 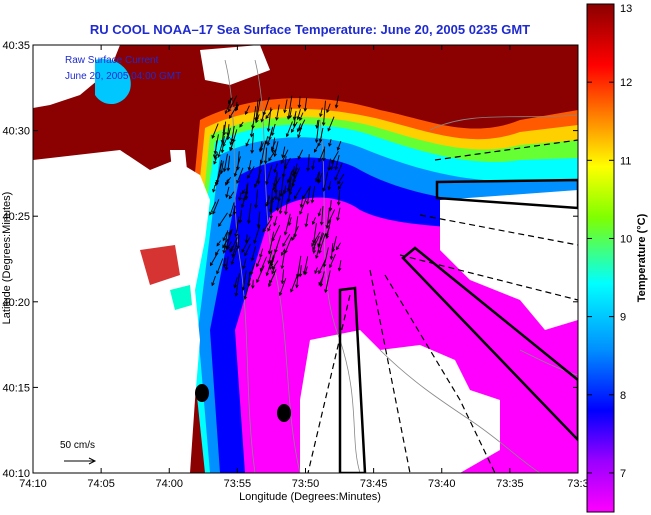 I want to click on colorbar-tick-label: 10, so click(x=626, y=239).